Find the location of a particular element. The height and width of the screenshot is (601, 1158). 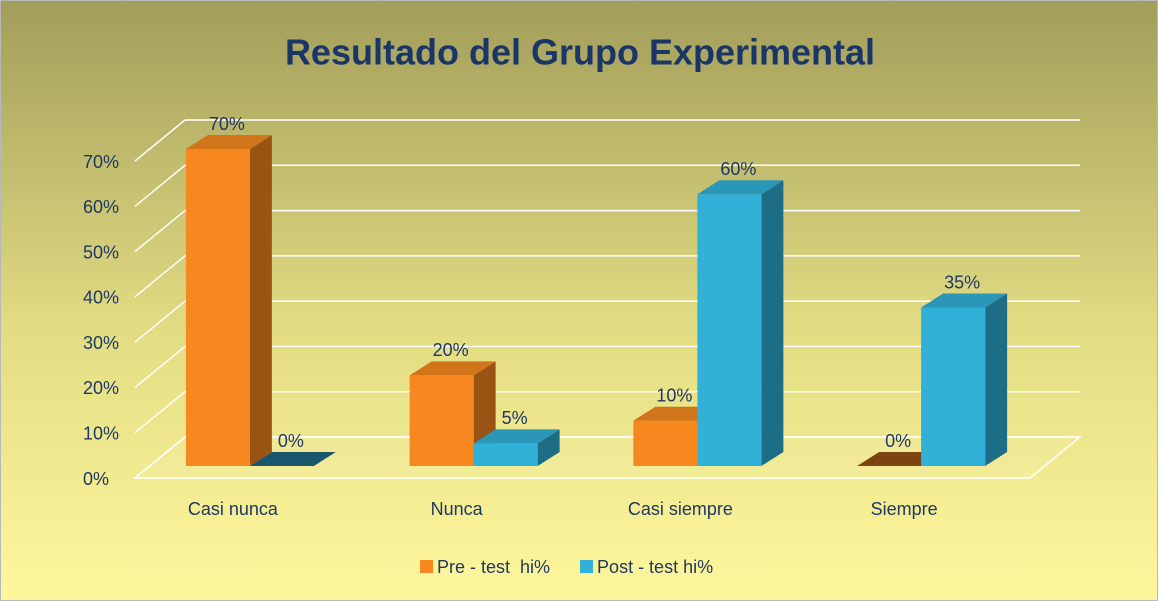

data-label: 60% is located at coordinates (738, 169).